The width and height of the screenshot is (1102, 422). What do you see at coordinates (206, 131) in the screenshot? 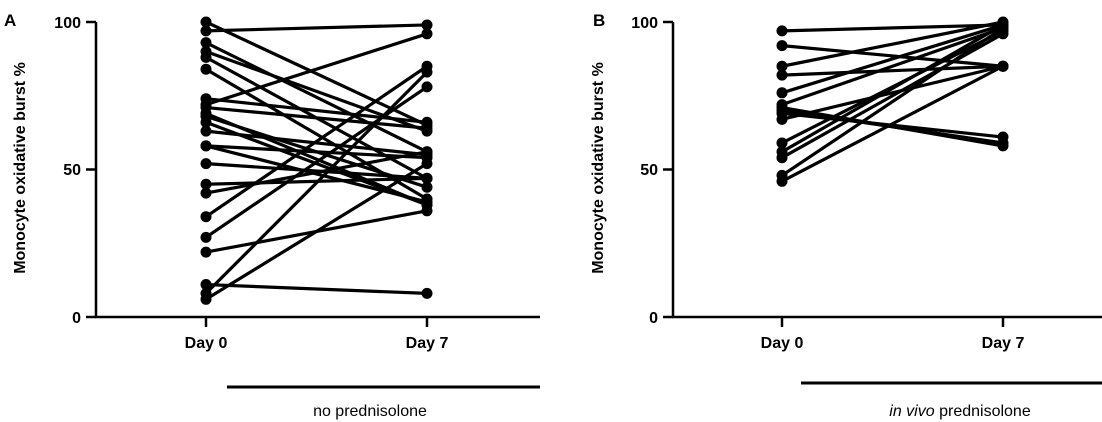
I see `data-point-a-13-day0` at bounding box center [206, 131].